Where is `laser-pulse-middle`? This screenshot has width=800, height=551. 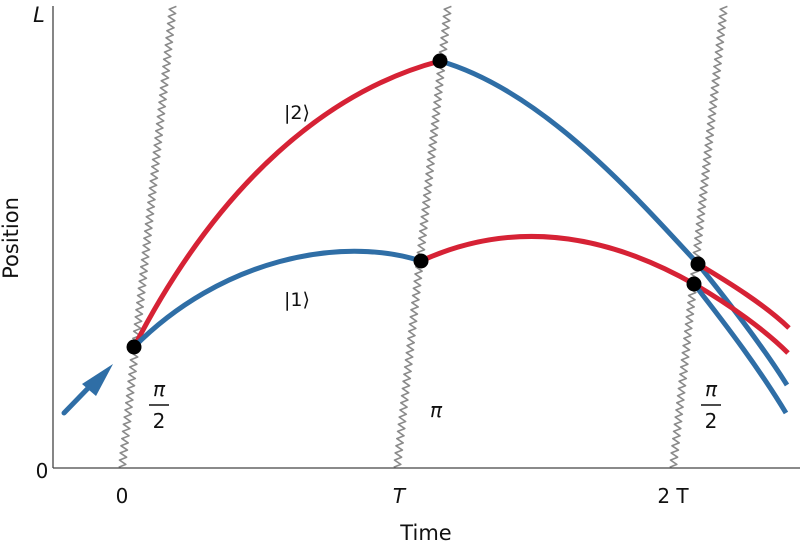
laser-pulse-middle is located at coordinates (422, 236).